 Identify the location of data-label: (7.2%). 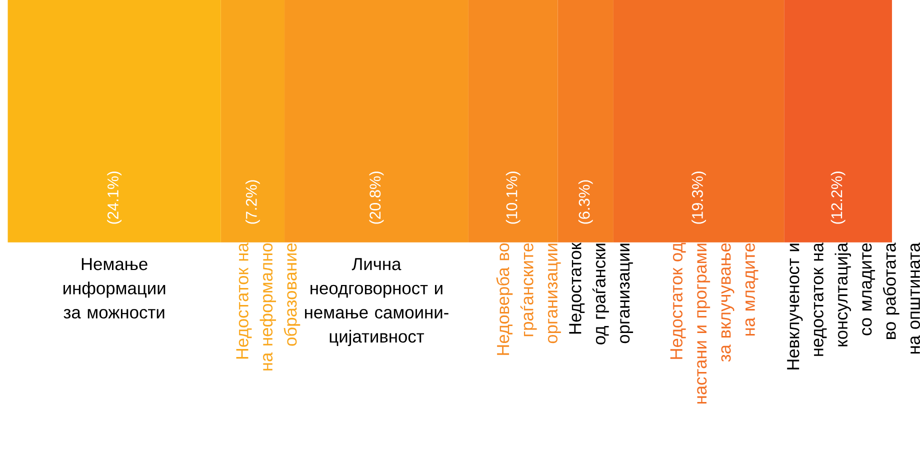
(253, 202).